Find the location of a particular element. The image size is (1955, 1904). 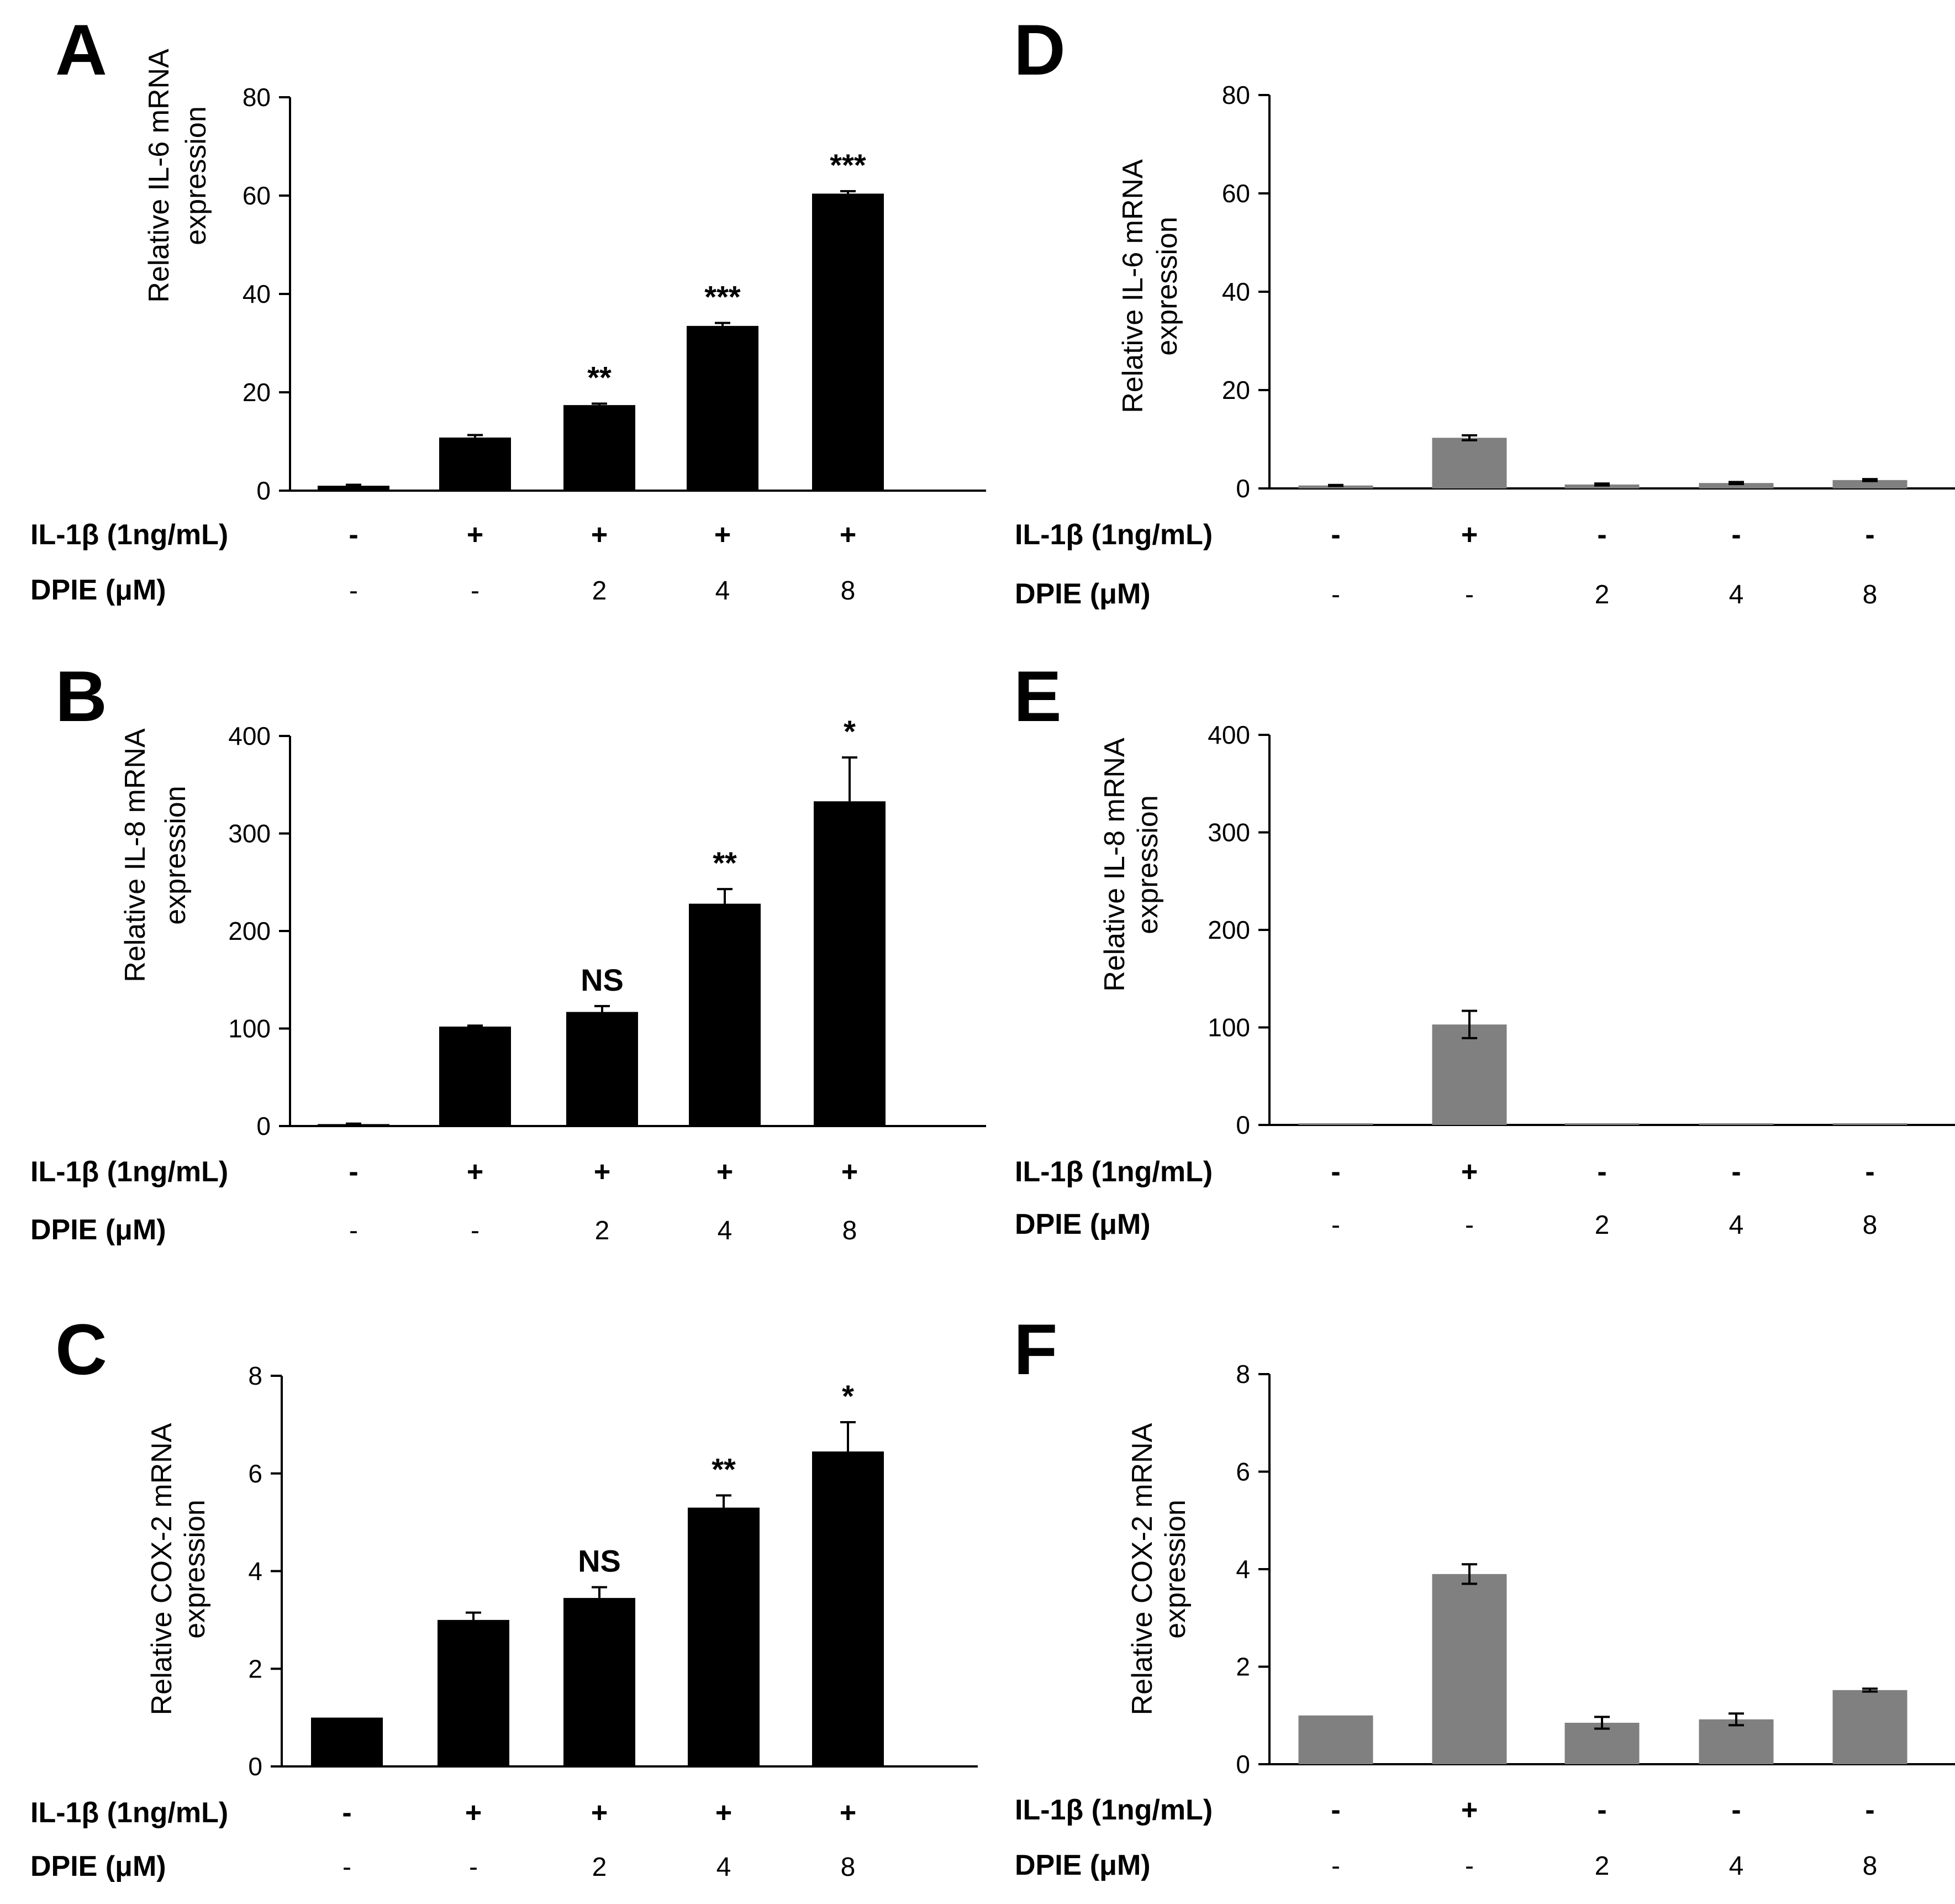

y-tick-label: 6 is located at coordinates (1243, 1472).